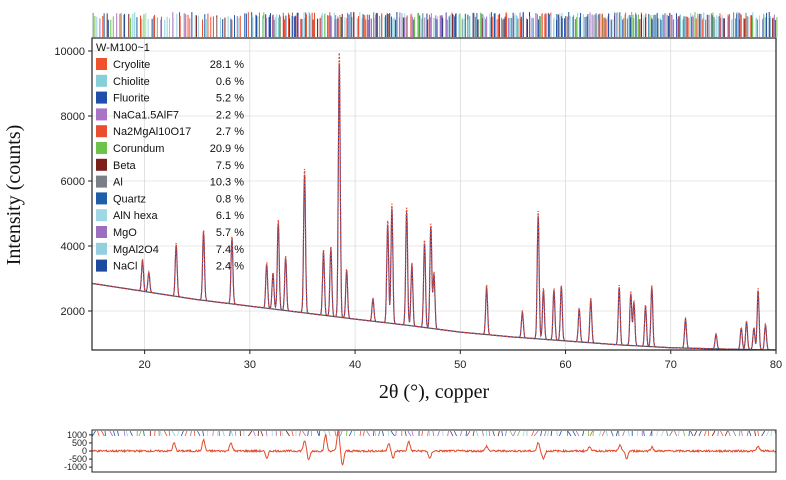 The height and width of the screenshot is (480, 786). Describe the element at coordinates (73, 117) in the screenshot. I see `y-tick-label: 8000` at that location.